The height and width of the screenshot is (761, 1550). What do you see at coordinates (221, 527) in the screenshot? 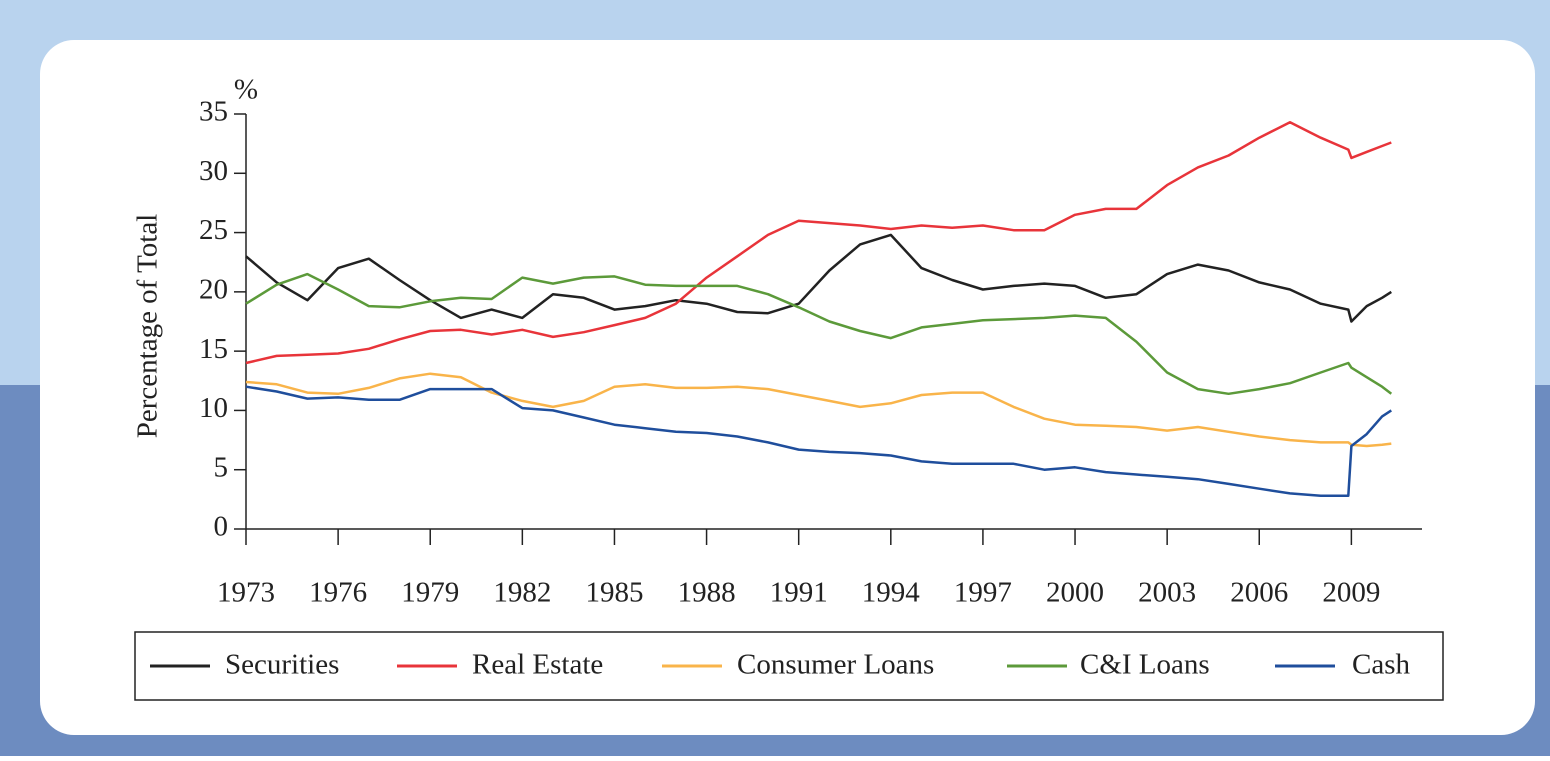
I see `y-tick-label: 0` at bounding box center [221, 527].